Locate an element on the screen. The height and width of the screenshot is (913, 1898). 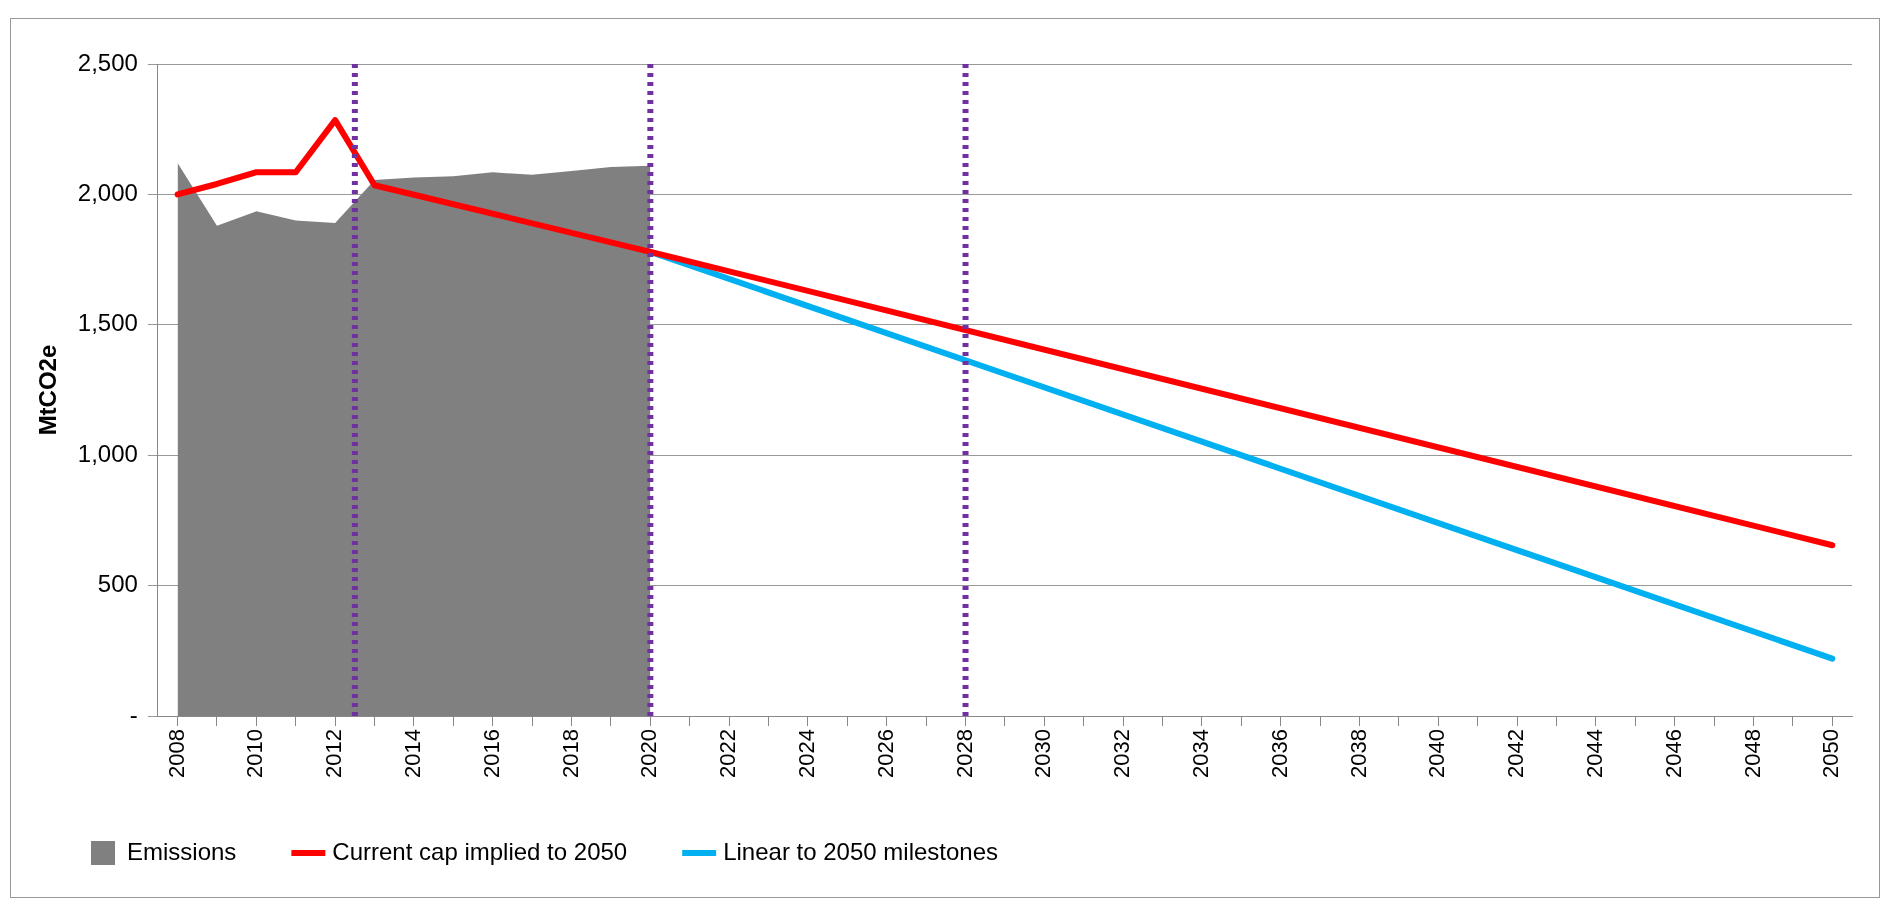
x-tick-label: 2022 is located at coordinates (728, 754).